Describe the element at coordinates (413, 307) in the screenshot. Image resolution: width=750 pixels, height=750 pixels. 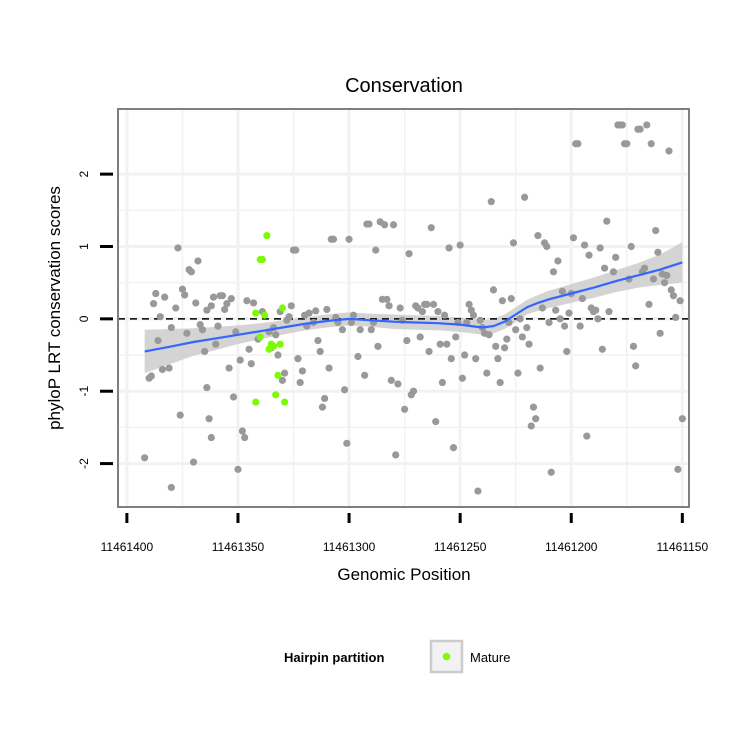
I see `smooth-trend-line` at that location.